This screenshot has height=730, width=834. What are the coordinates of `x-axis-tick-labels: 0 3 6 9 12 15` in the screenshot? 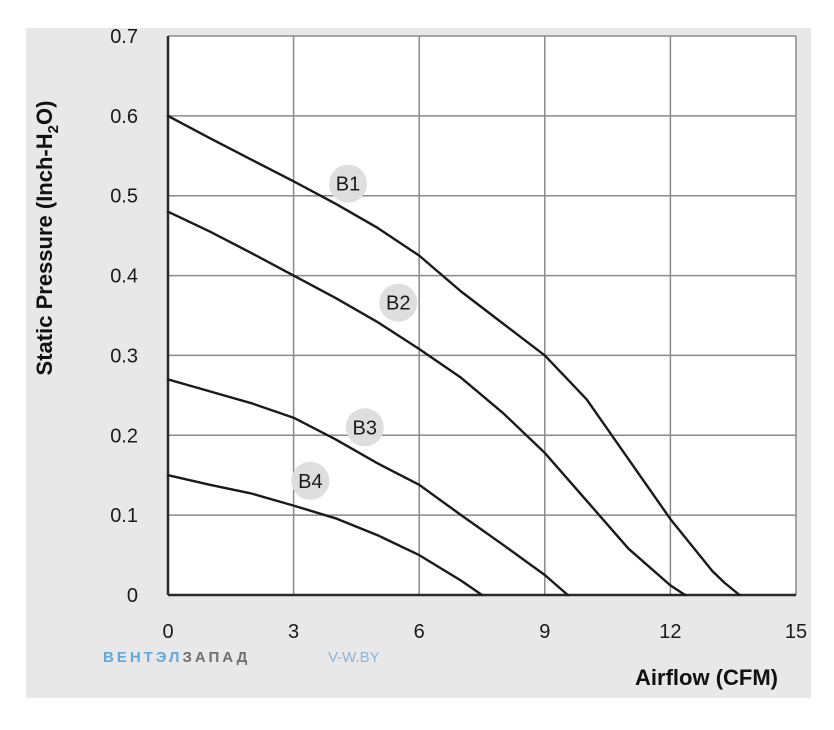 It's located at (484, 632).